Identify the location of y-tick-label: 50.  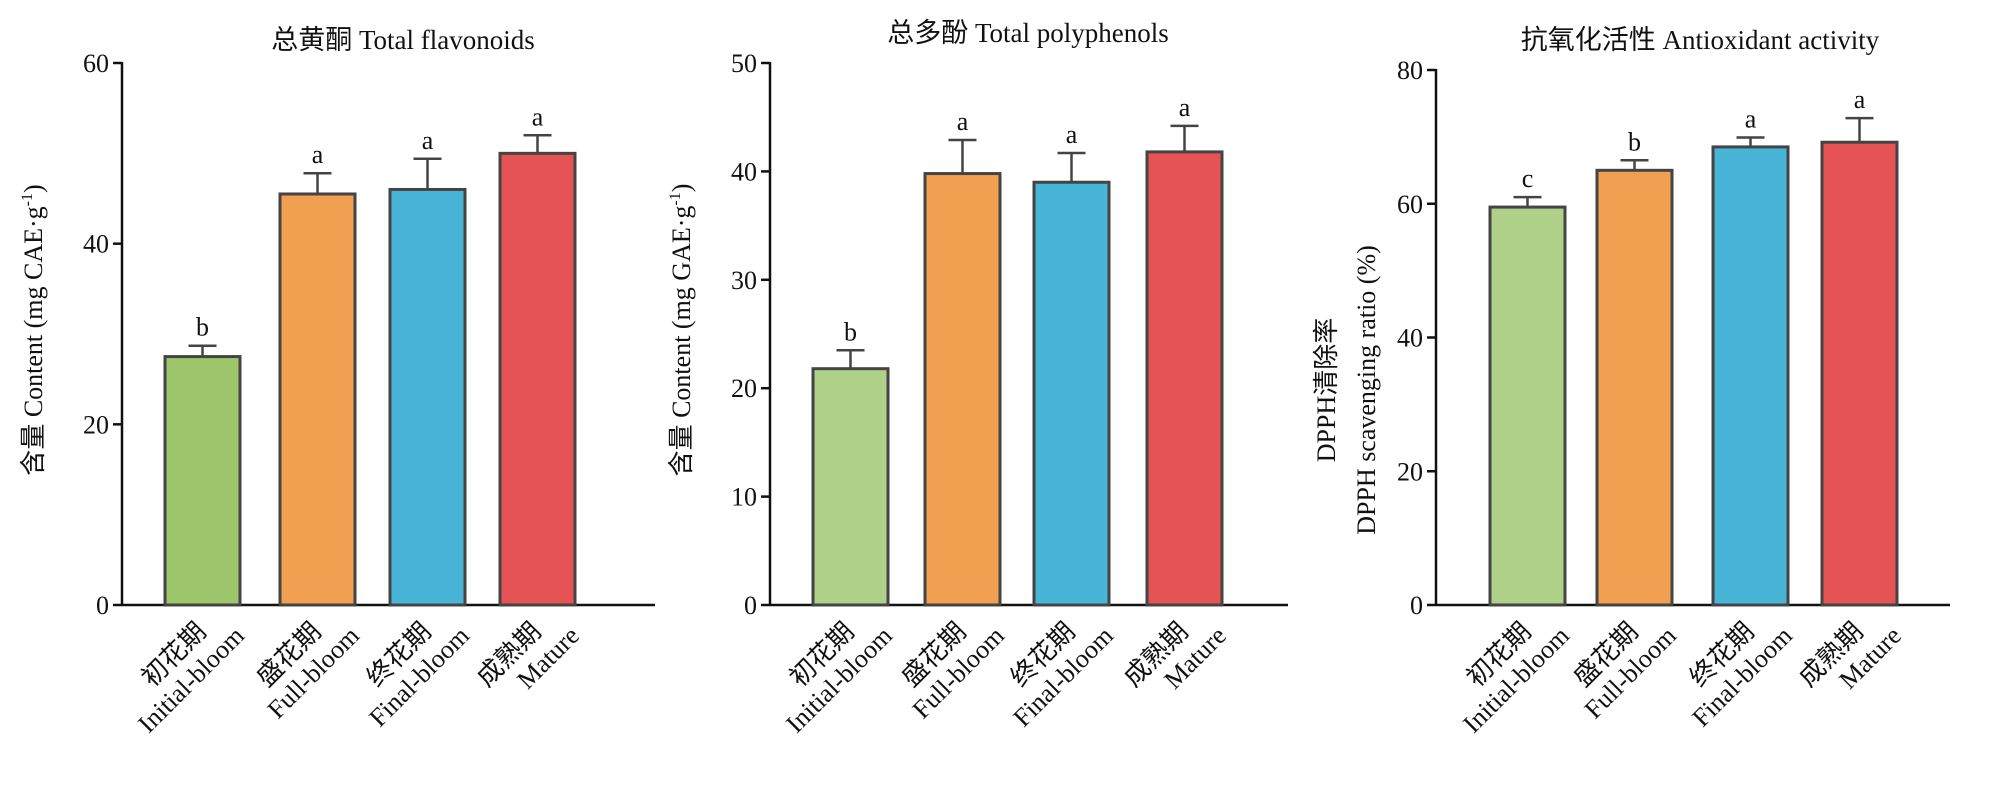
(744, 63).